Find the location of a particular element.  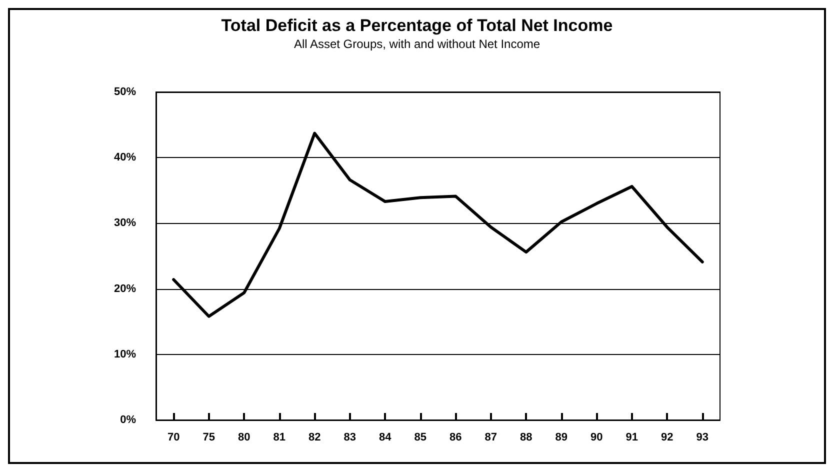

x-tick-label: 81 is located at coordinates (279, 438).